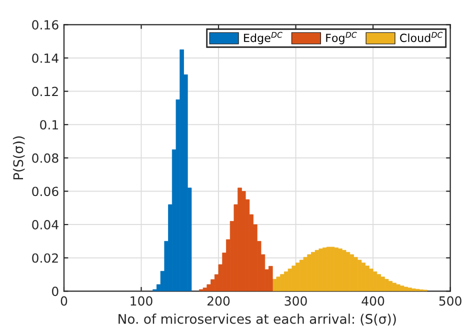 This screenshot has width=474, height=329. What do you see at coordinates (45, 191) in the screenshot?
I see `y-tick-label: 0.06` at bounding box center [45, 191].